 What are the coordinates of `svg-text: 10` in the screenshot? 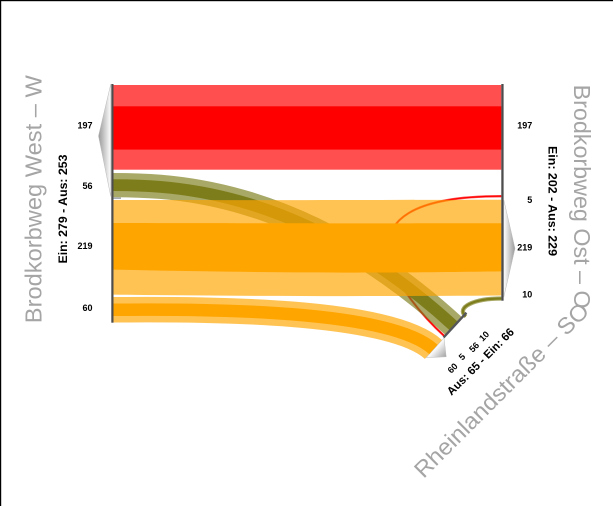 It's located at (527, 295).